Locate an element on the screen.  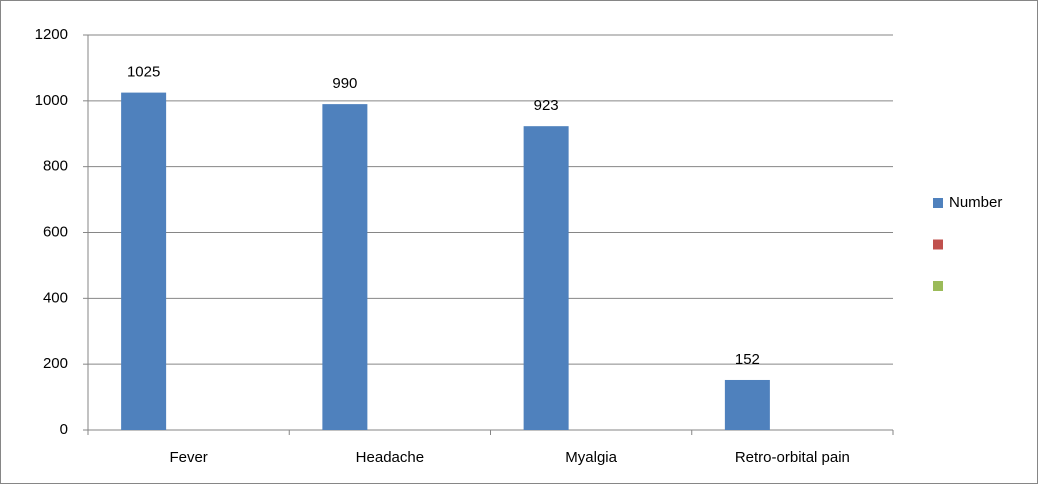
y-tick-label: 200 is located at coordinates (55, 363).